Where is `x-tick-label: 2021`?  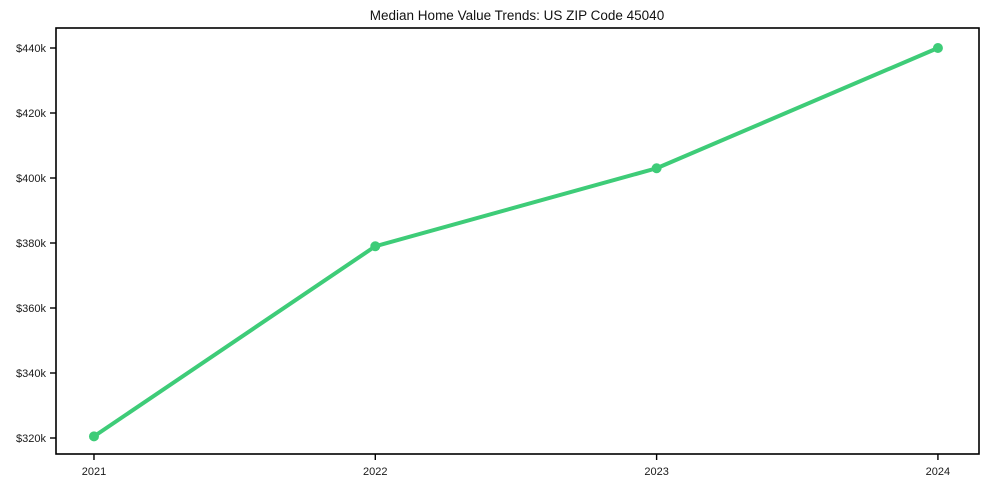
x-tick-label: 2021 is located at coordinates (94, 472).